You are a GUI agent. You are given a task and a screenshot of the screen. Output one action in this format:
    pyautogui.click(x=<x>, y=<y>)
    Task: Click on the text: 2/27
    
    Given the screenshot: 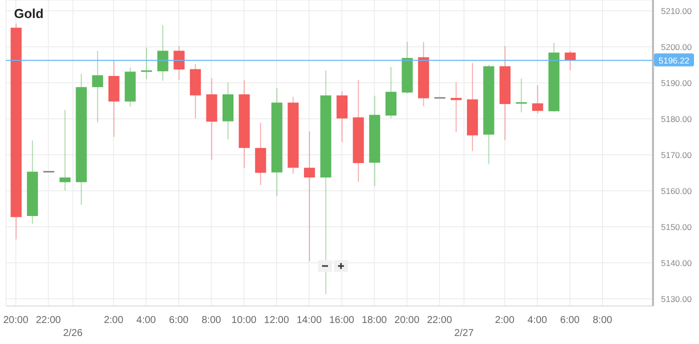 What is the action you would take?
    pyautogui.click(x=464, y=333)
    